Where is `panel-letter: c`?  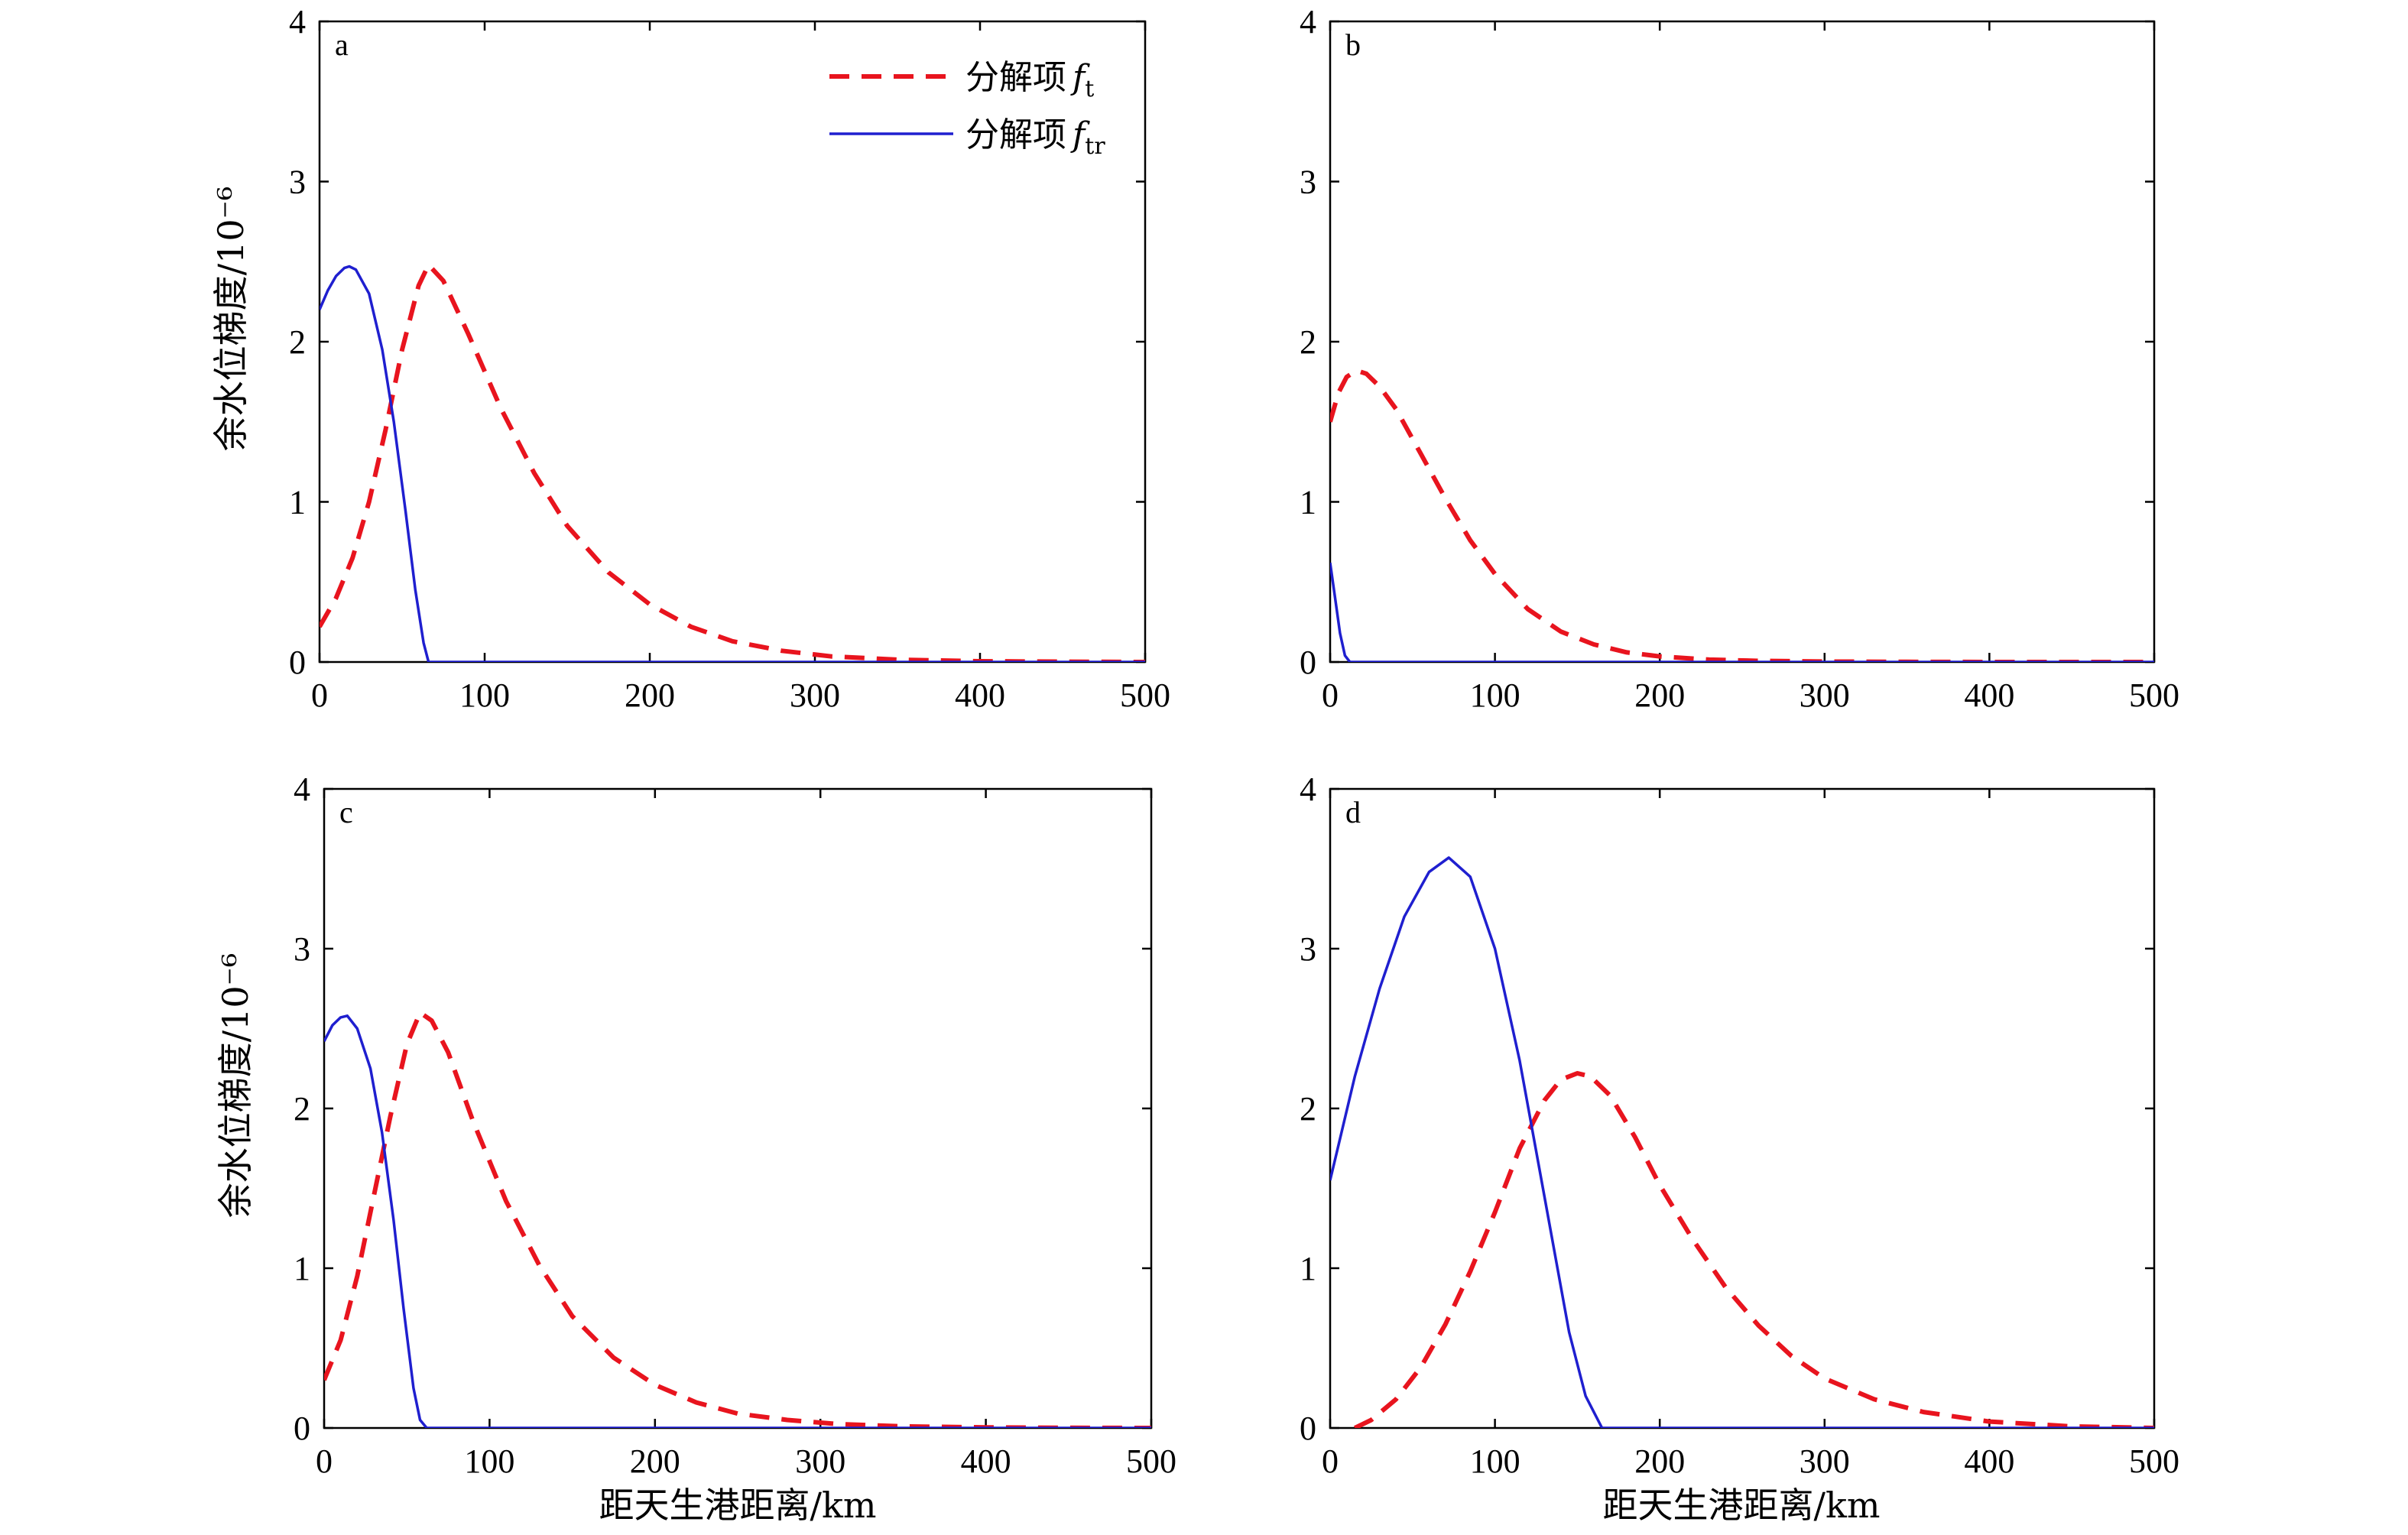
panel-letter: c is located at coordinates (346, 812).